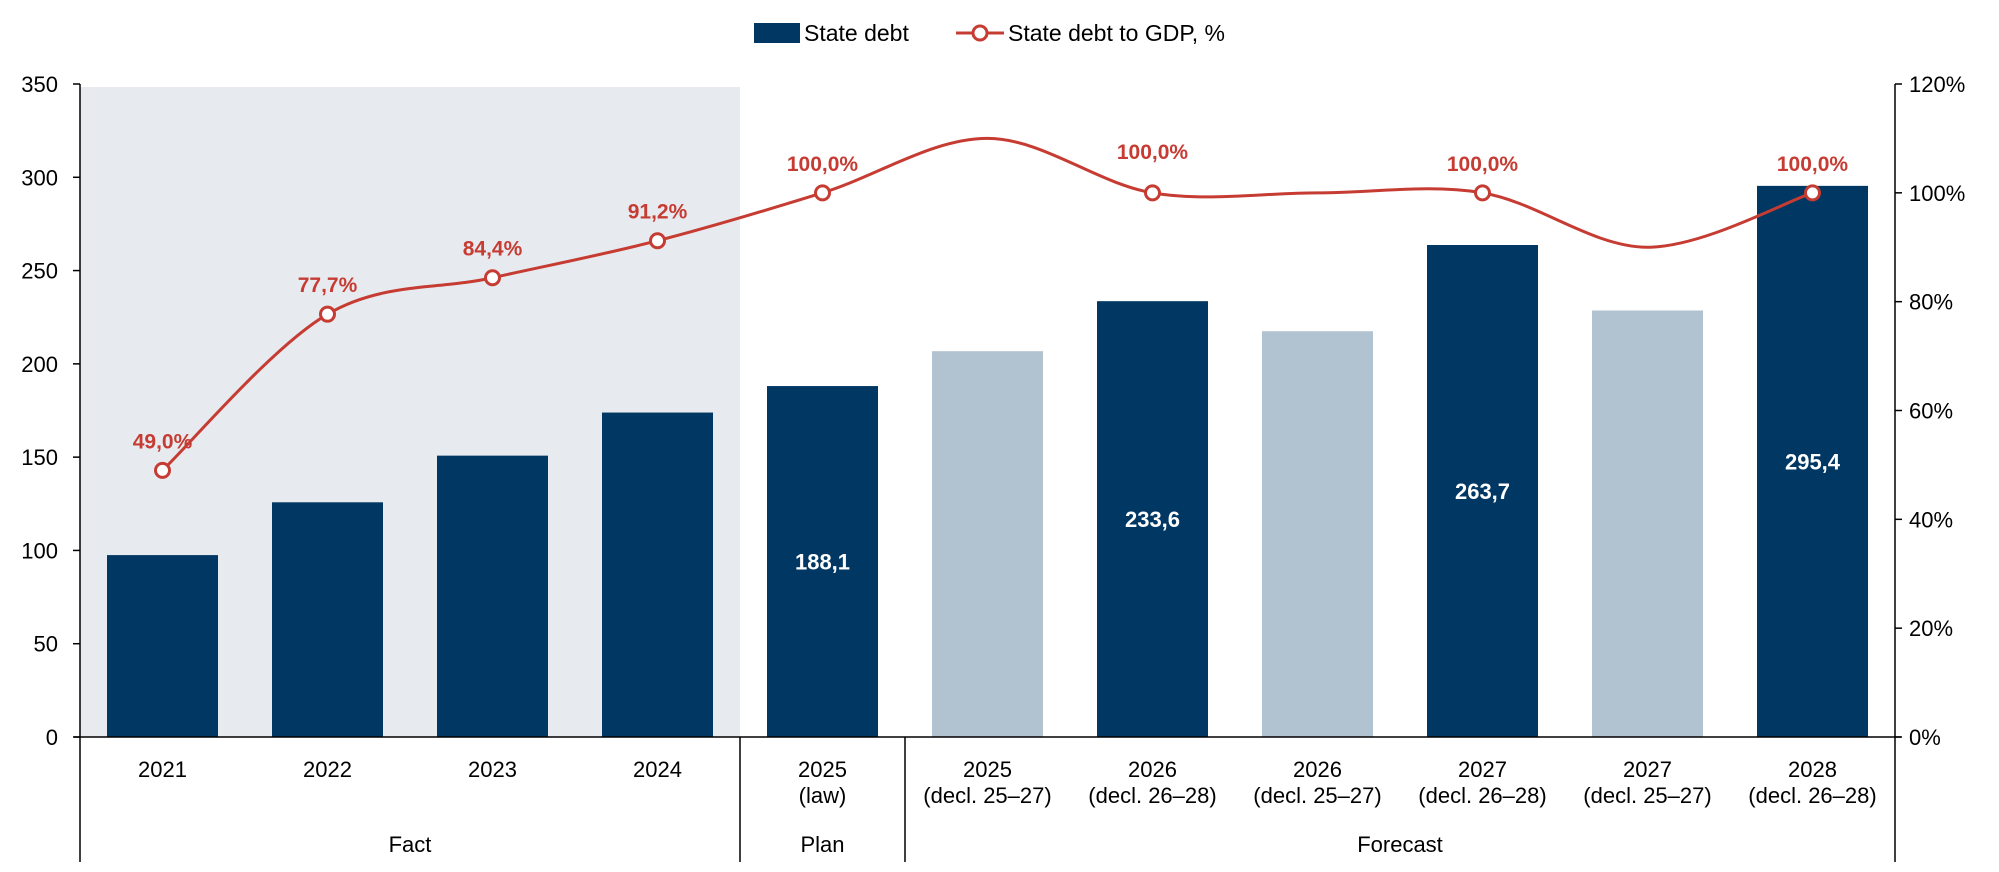 The image size is (1999, 872). Describe the element at coordinates (492, 769) in the screenshot. I see `category-label-2-0: 2023` at that location.